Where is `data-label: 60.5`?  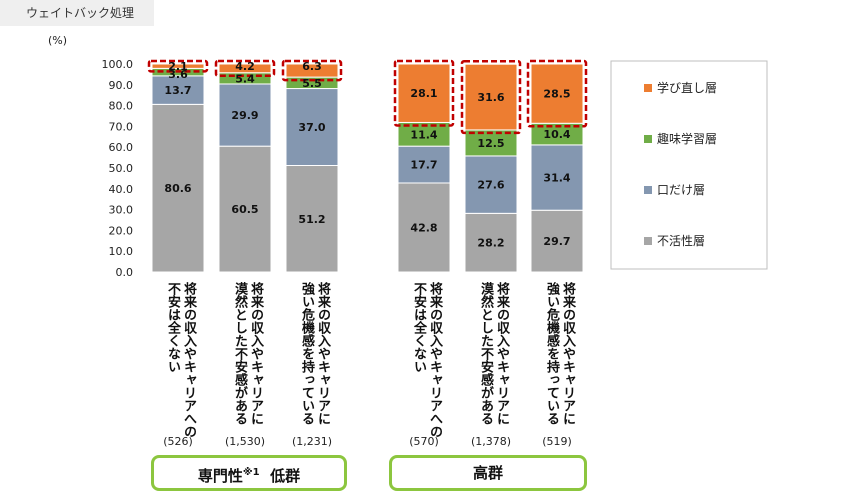
data-label: 60.5 is located at coordinates (244, 209).